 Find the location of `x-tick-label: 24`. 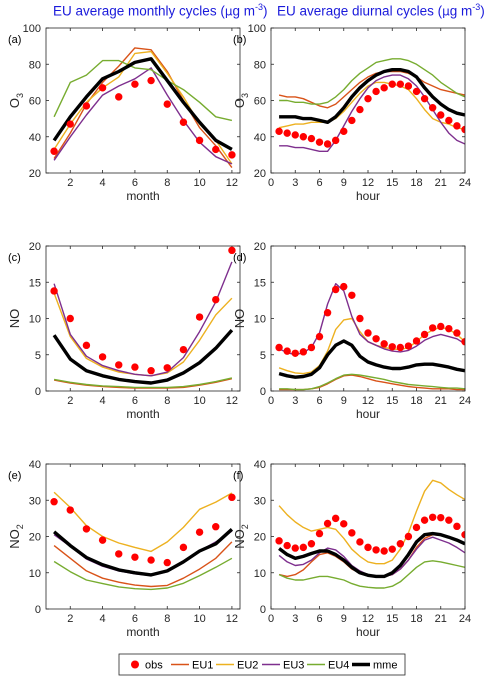

x-tick-label: 24 is located at coordinates (465, 401).